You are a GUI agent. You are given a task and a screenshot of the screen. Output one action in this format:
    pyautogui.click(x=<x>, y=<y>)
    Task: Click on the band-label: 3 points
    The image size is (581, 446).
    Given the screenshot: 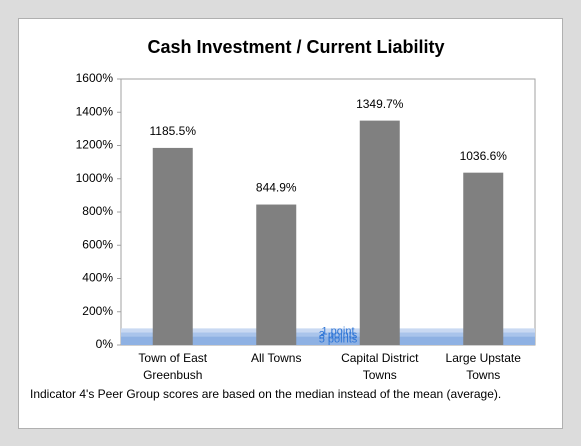 What is the action you would take?
    pyautogui.click(x=338, y=335)
    